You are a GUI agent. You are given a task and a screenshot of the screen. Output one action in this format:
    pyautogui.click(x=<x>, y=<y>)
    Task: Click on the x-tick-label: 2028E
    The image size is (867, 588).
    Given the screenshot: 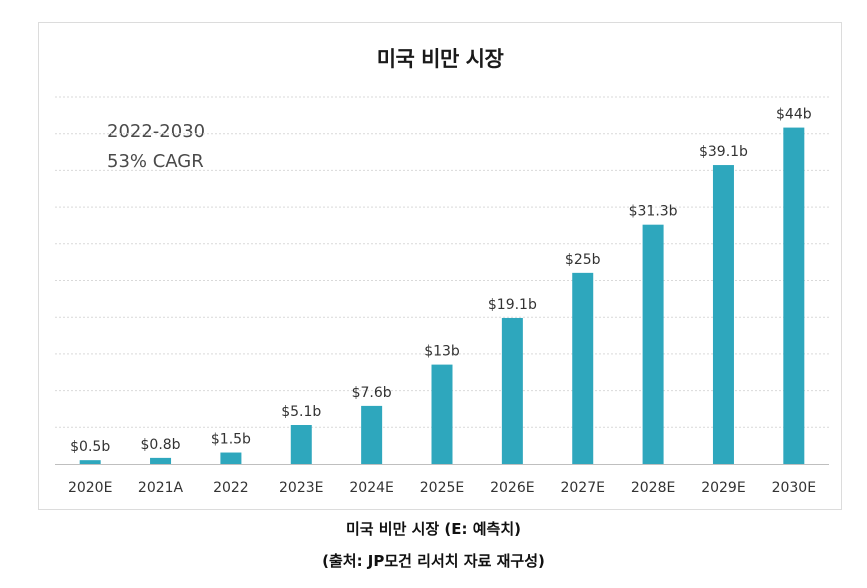 What is the action you would take?
    pyautogui.click(x=653, y=488)
    